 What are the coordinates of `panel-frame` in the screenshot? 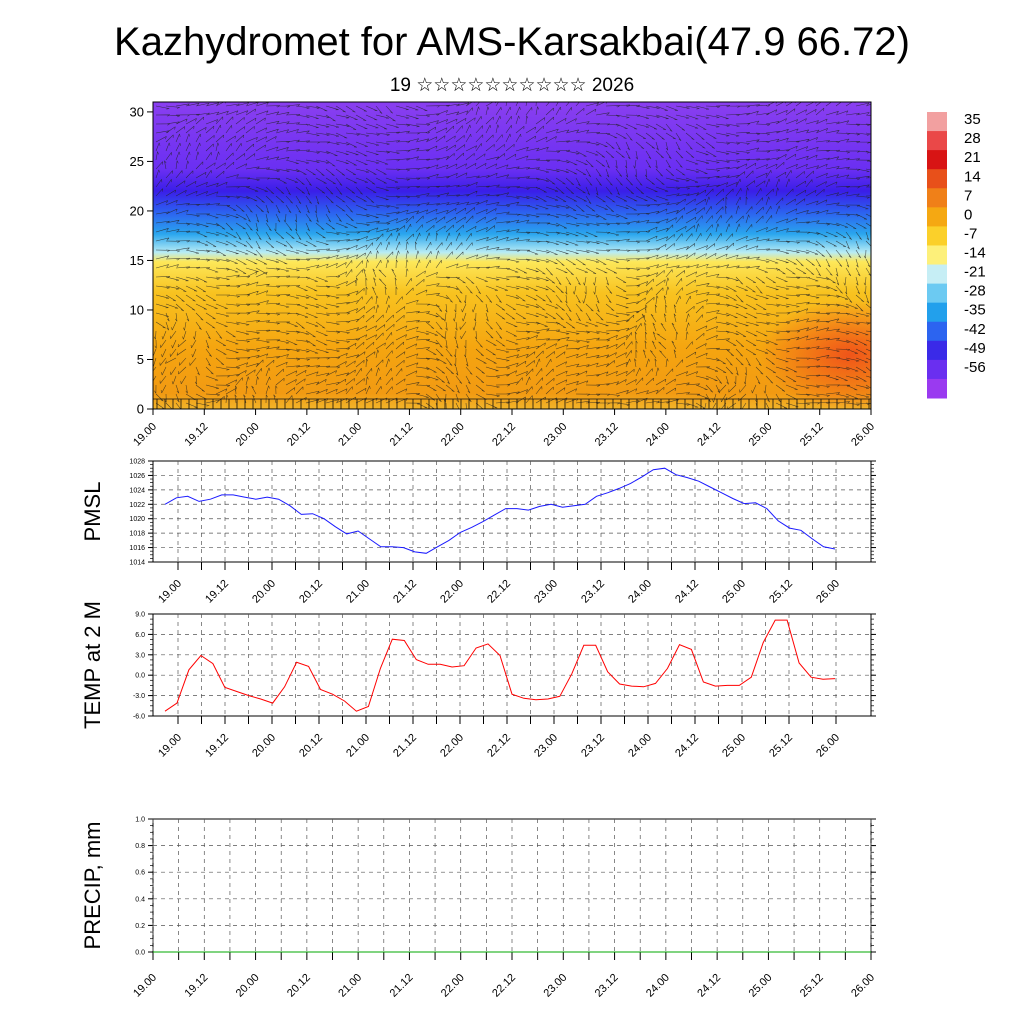 It's located at (512, 665).